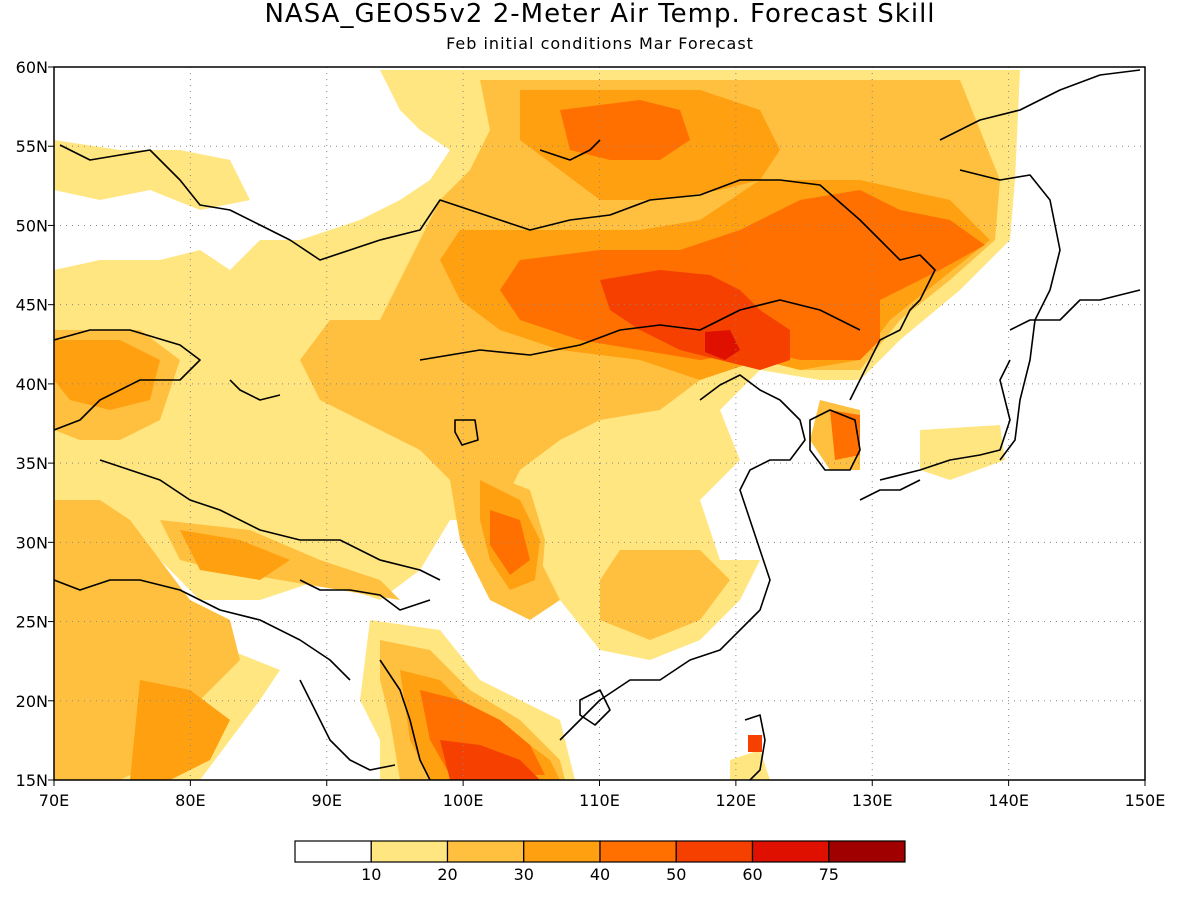 The height and width of the screenshot is (900, 1200). Describe the element at coordinates (35, 424) in the screenshot. I see `lat-axis: 15N 20N 25N 30N 35N 40N 45N 50N 55N 60N` at that location.